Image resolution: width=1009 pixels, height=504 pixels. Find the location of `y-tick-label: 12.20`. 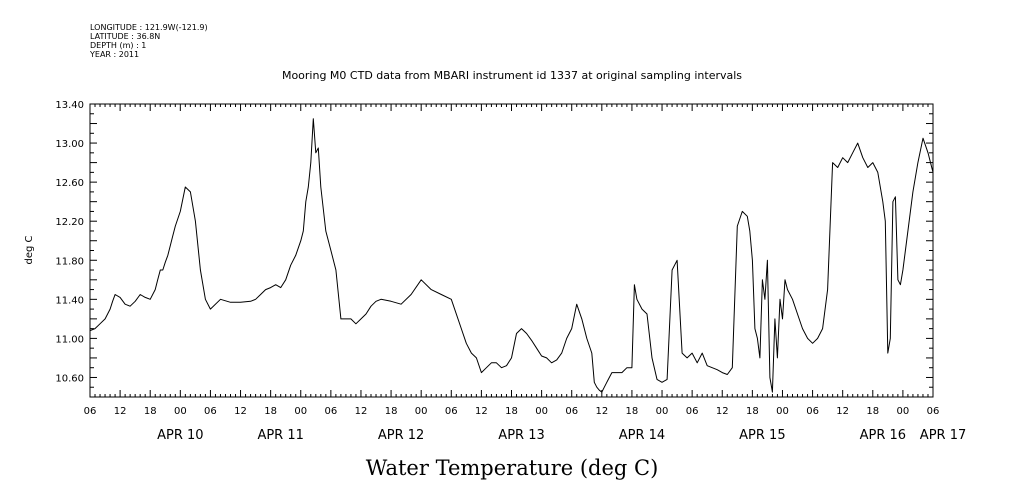

y-tick-label: 12.20 is located at coordinates (69, 222).